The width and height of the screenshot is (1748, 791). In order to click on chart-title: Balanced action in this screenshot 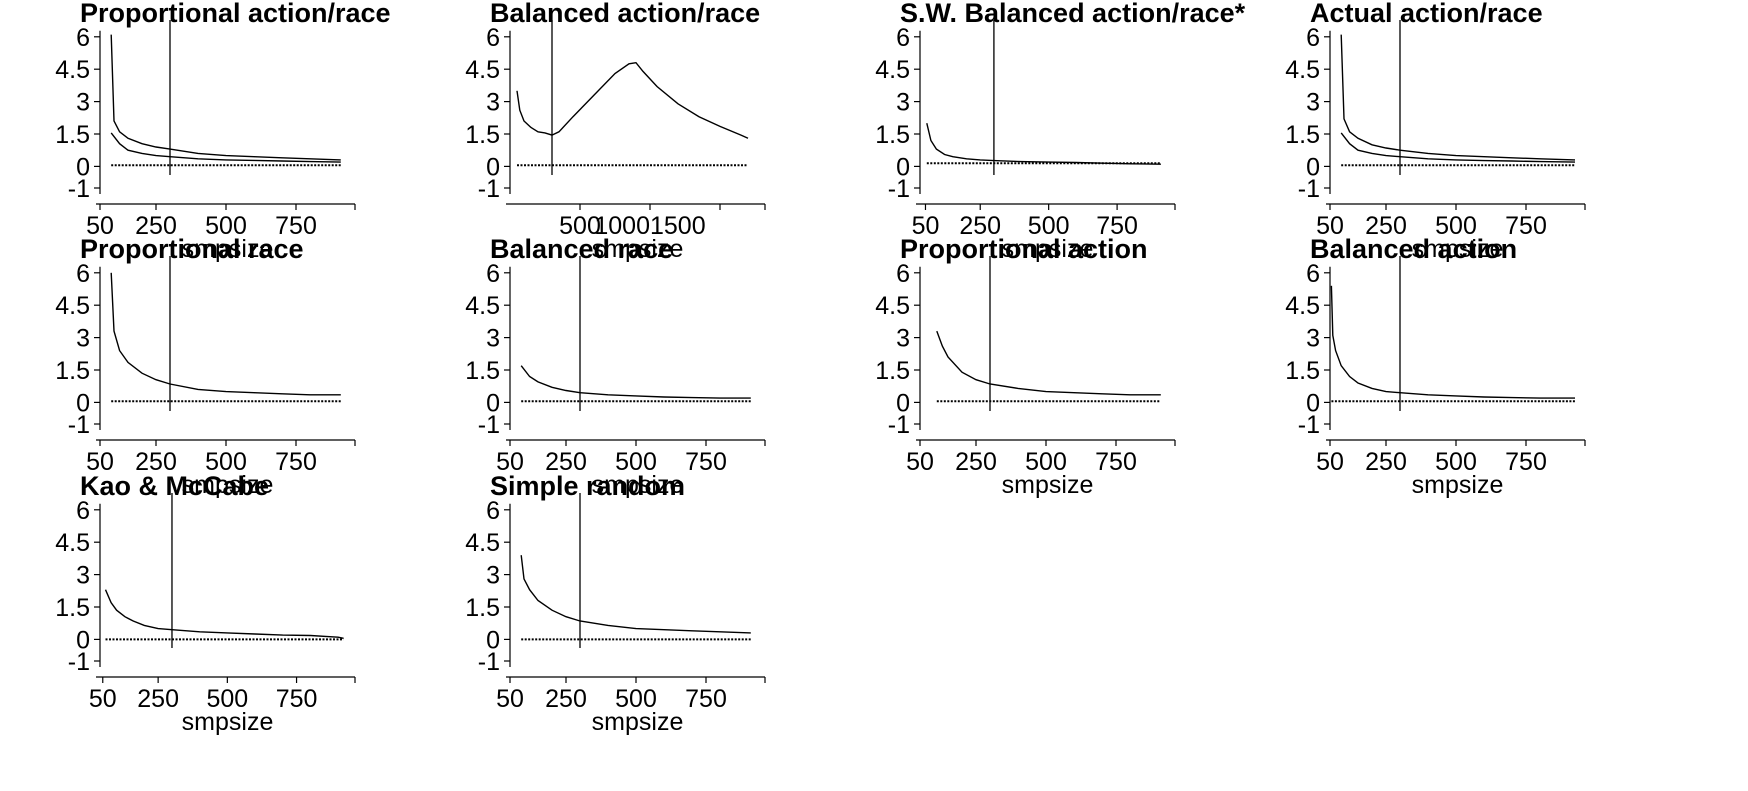, I will do `click(1413, 249)`.